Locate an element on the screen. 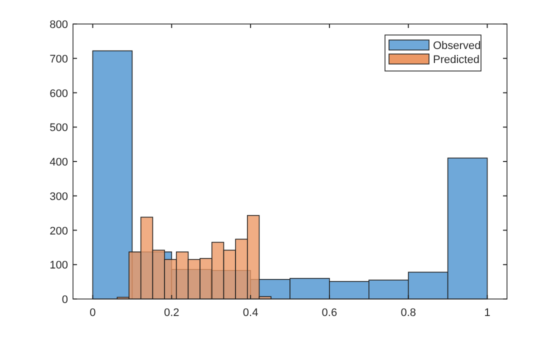  y-tick-label: 700 is located at coordinates (59, 59).